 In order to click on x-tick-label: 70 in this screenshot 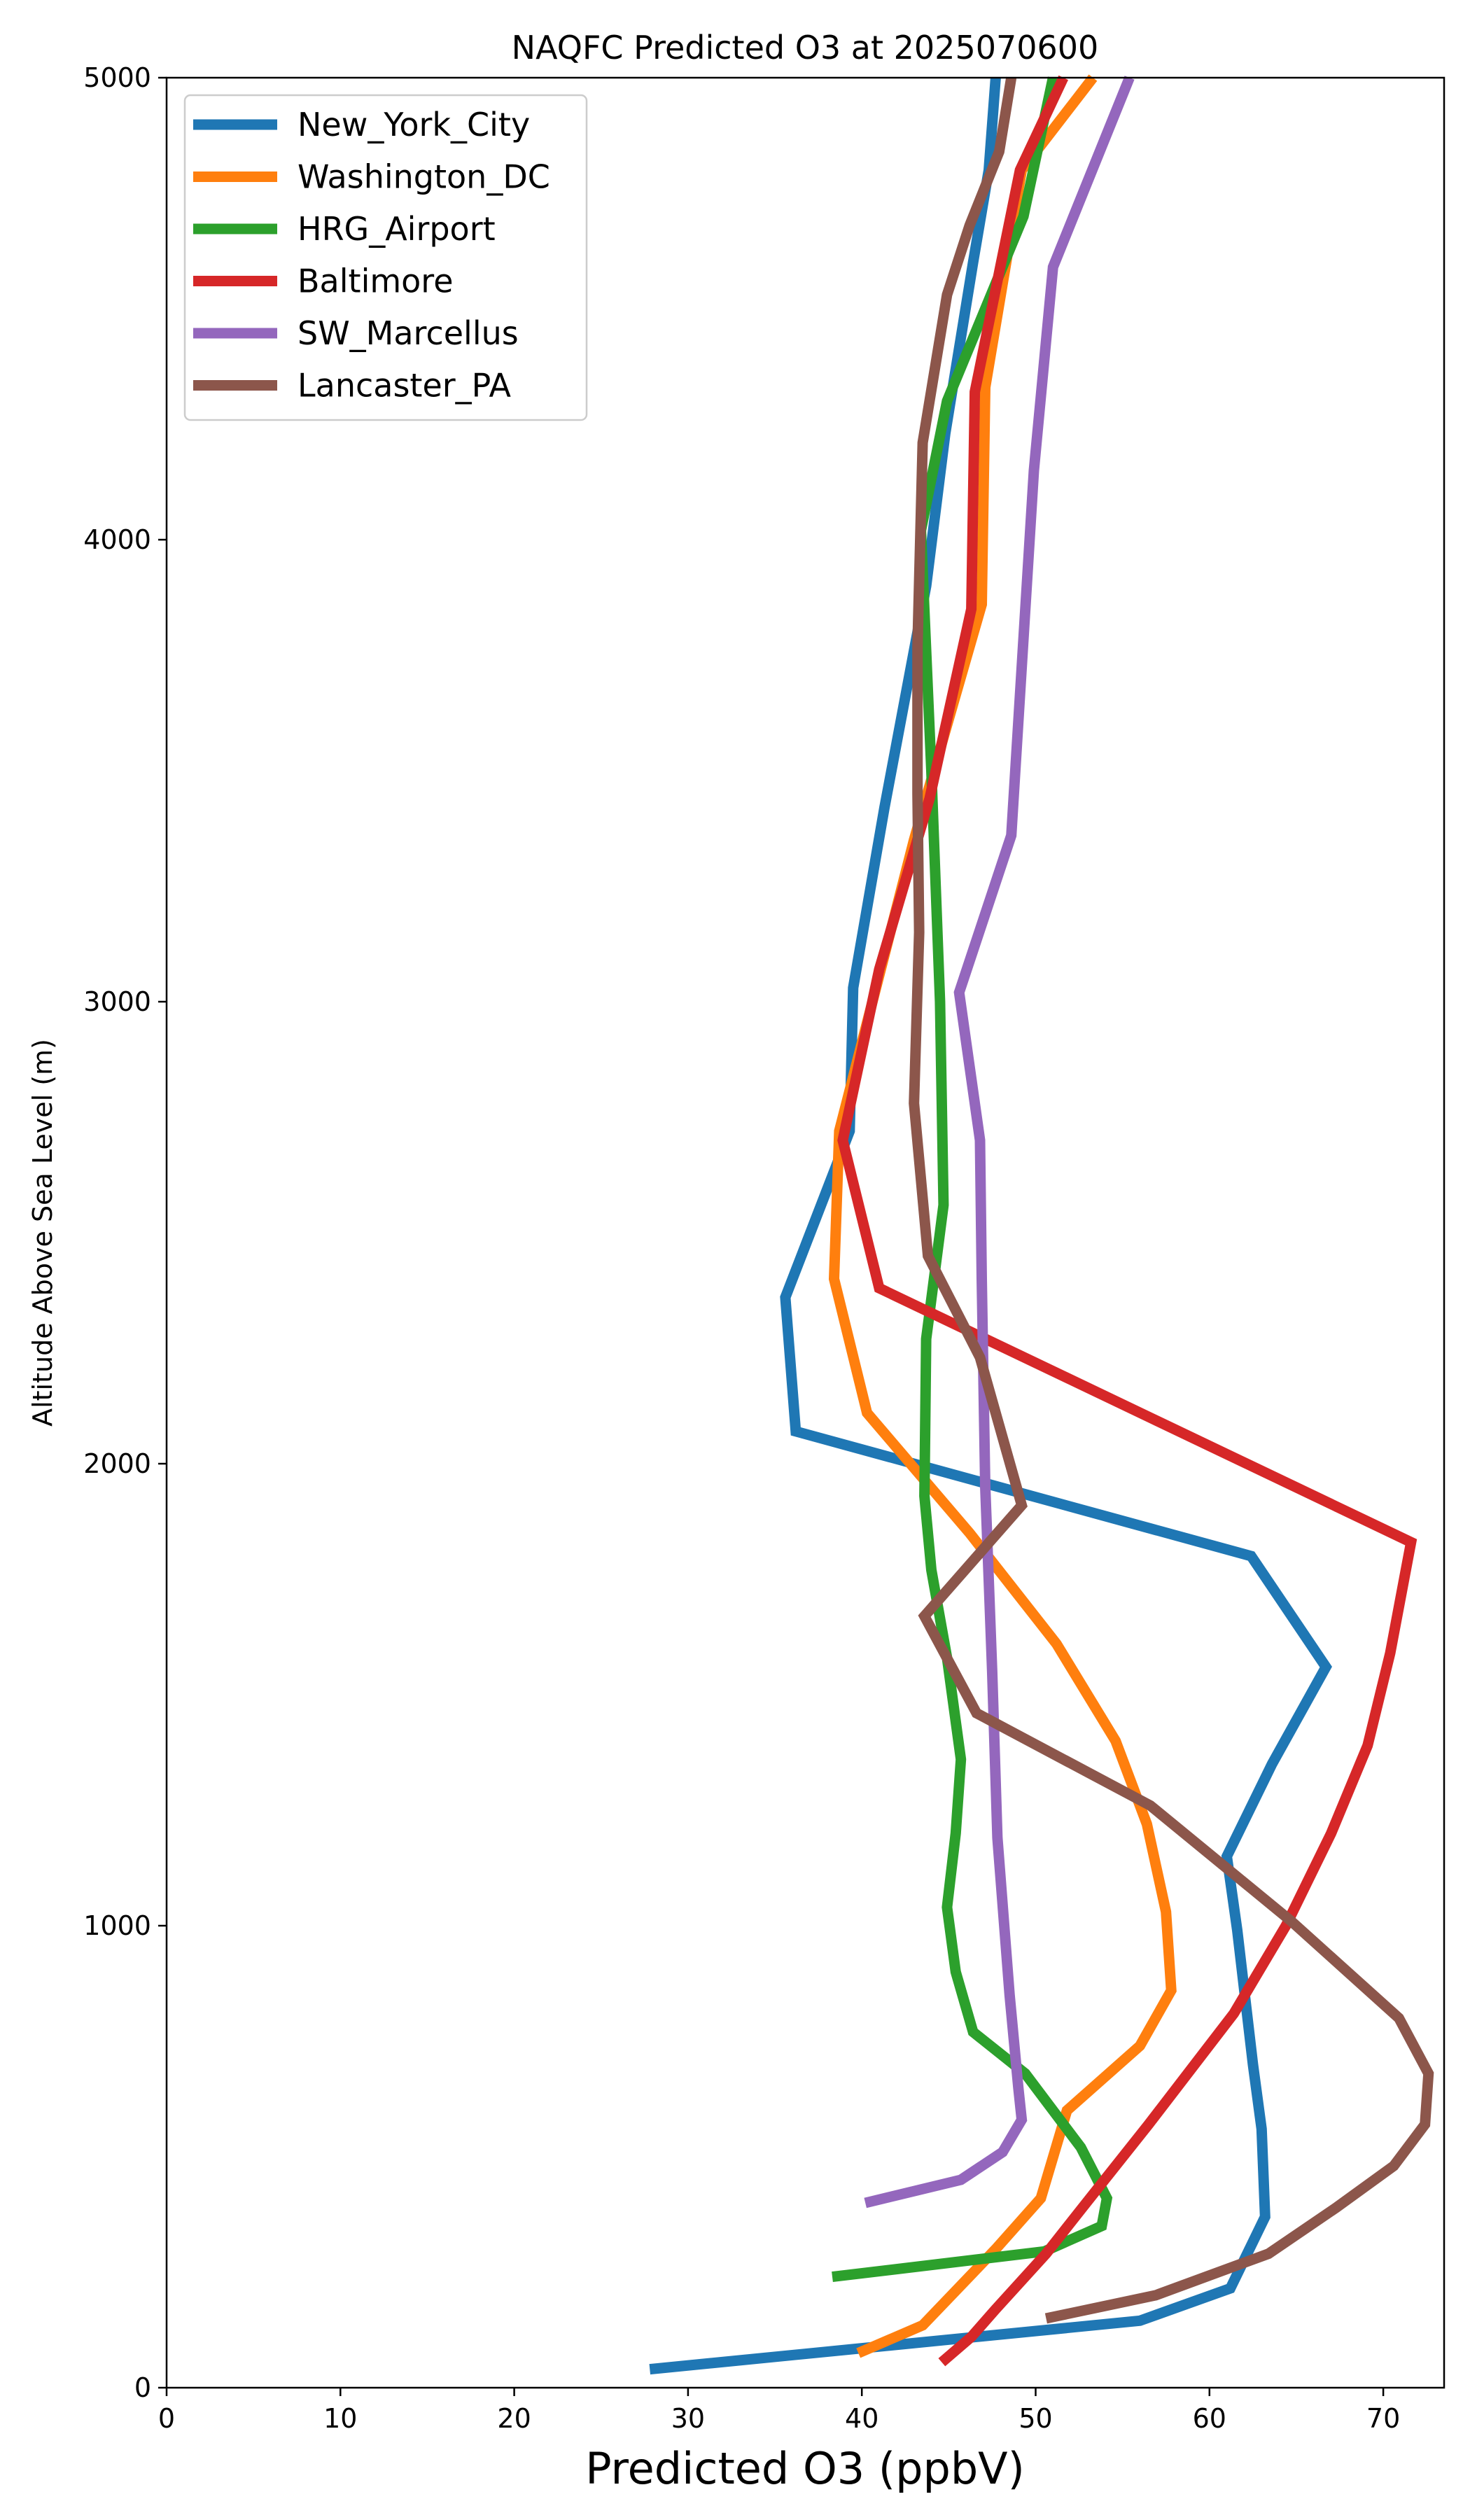, I will do `click(1383, 2418)`.